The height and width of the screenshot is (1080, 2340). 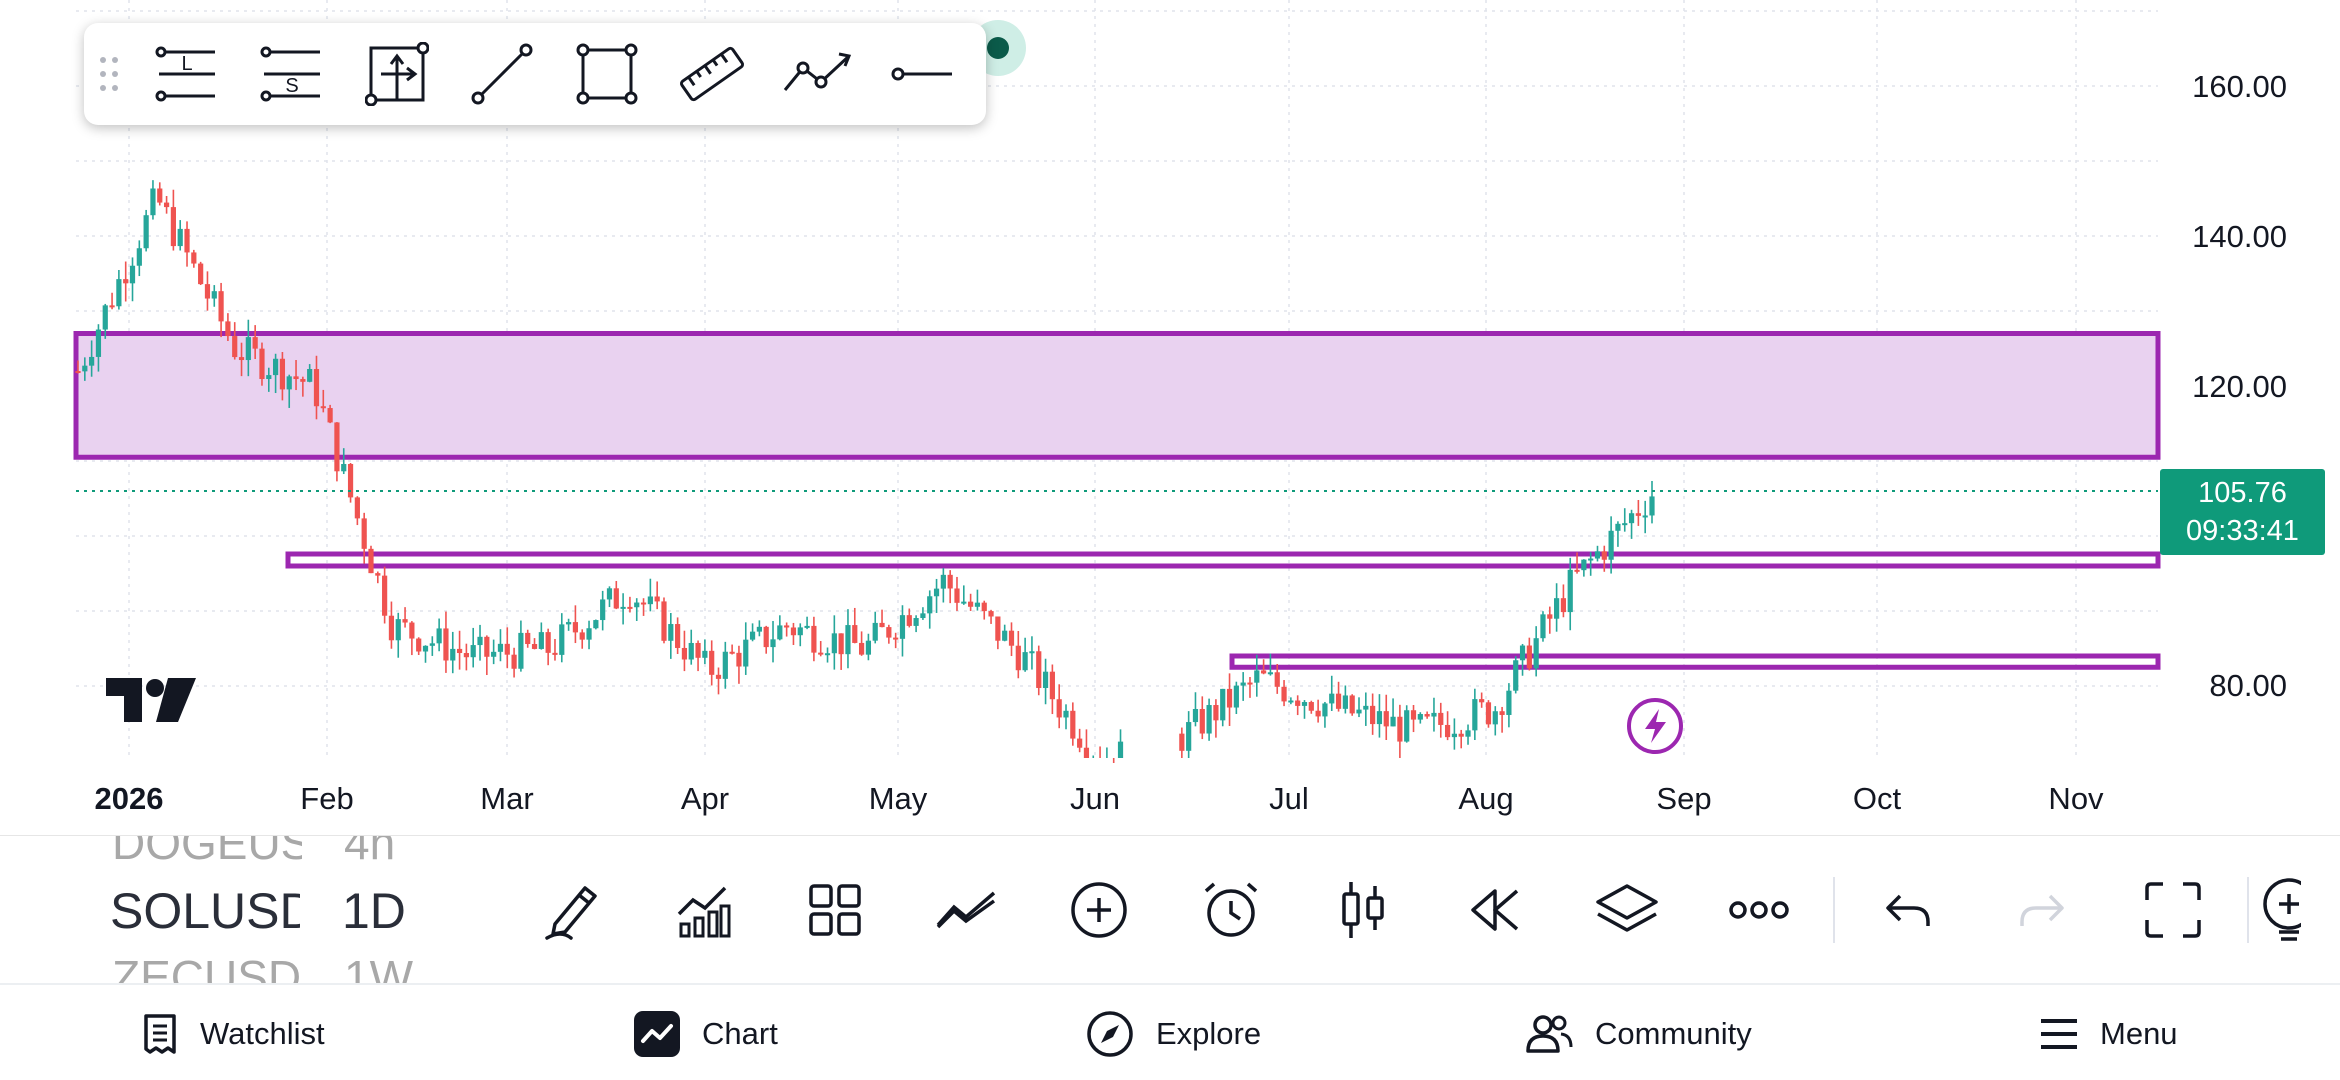 I want to click on chart-type-button, so click(x=1363, y=910).